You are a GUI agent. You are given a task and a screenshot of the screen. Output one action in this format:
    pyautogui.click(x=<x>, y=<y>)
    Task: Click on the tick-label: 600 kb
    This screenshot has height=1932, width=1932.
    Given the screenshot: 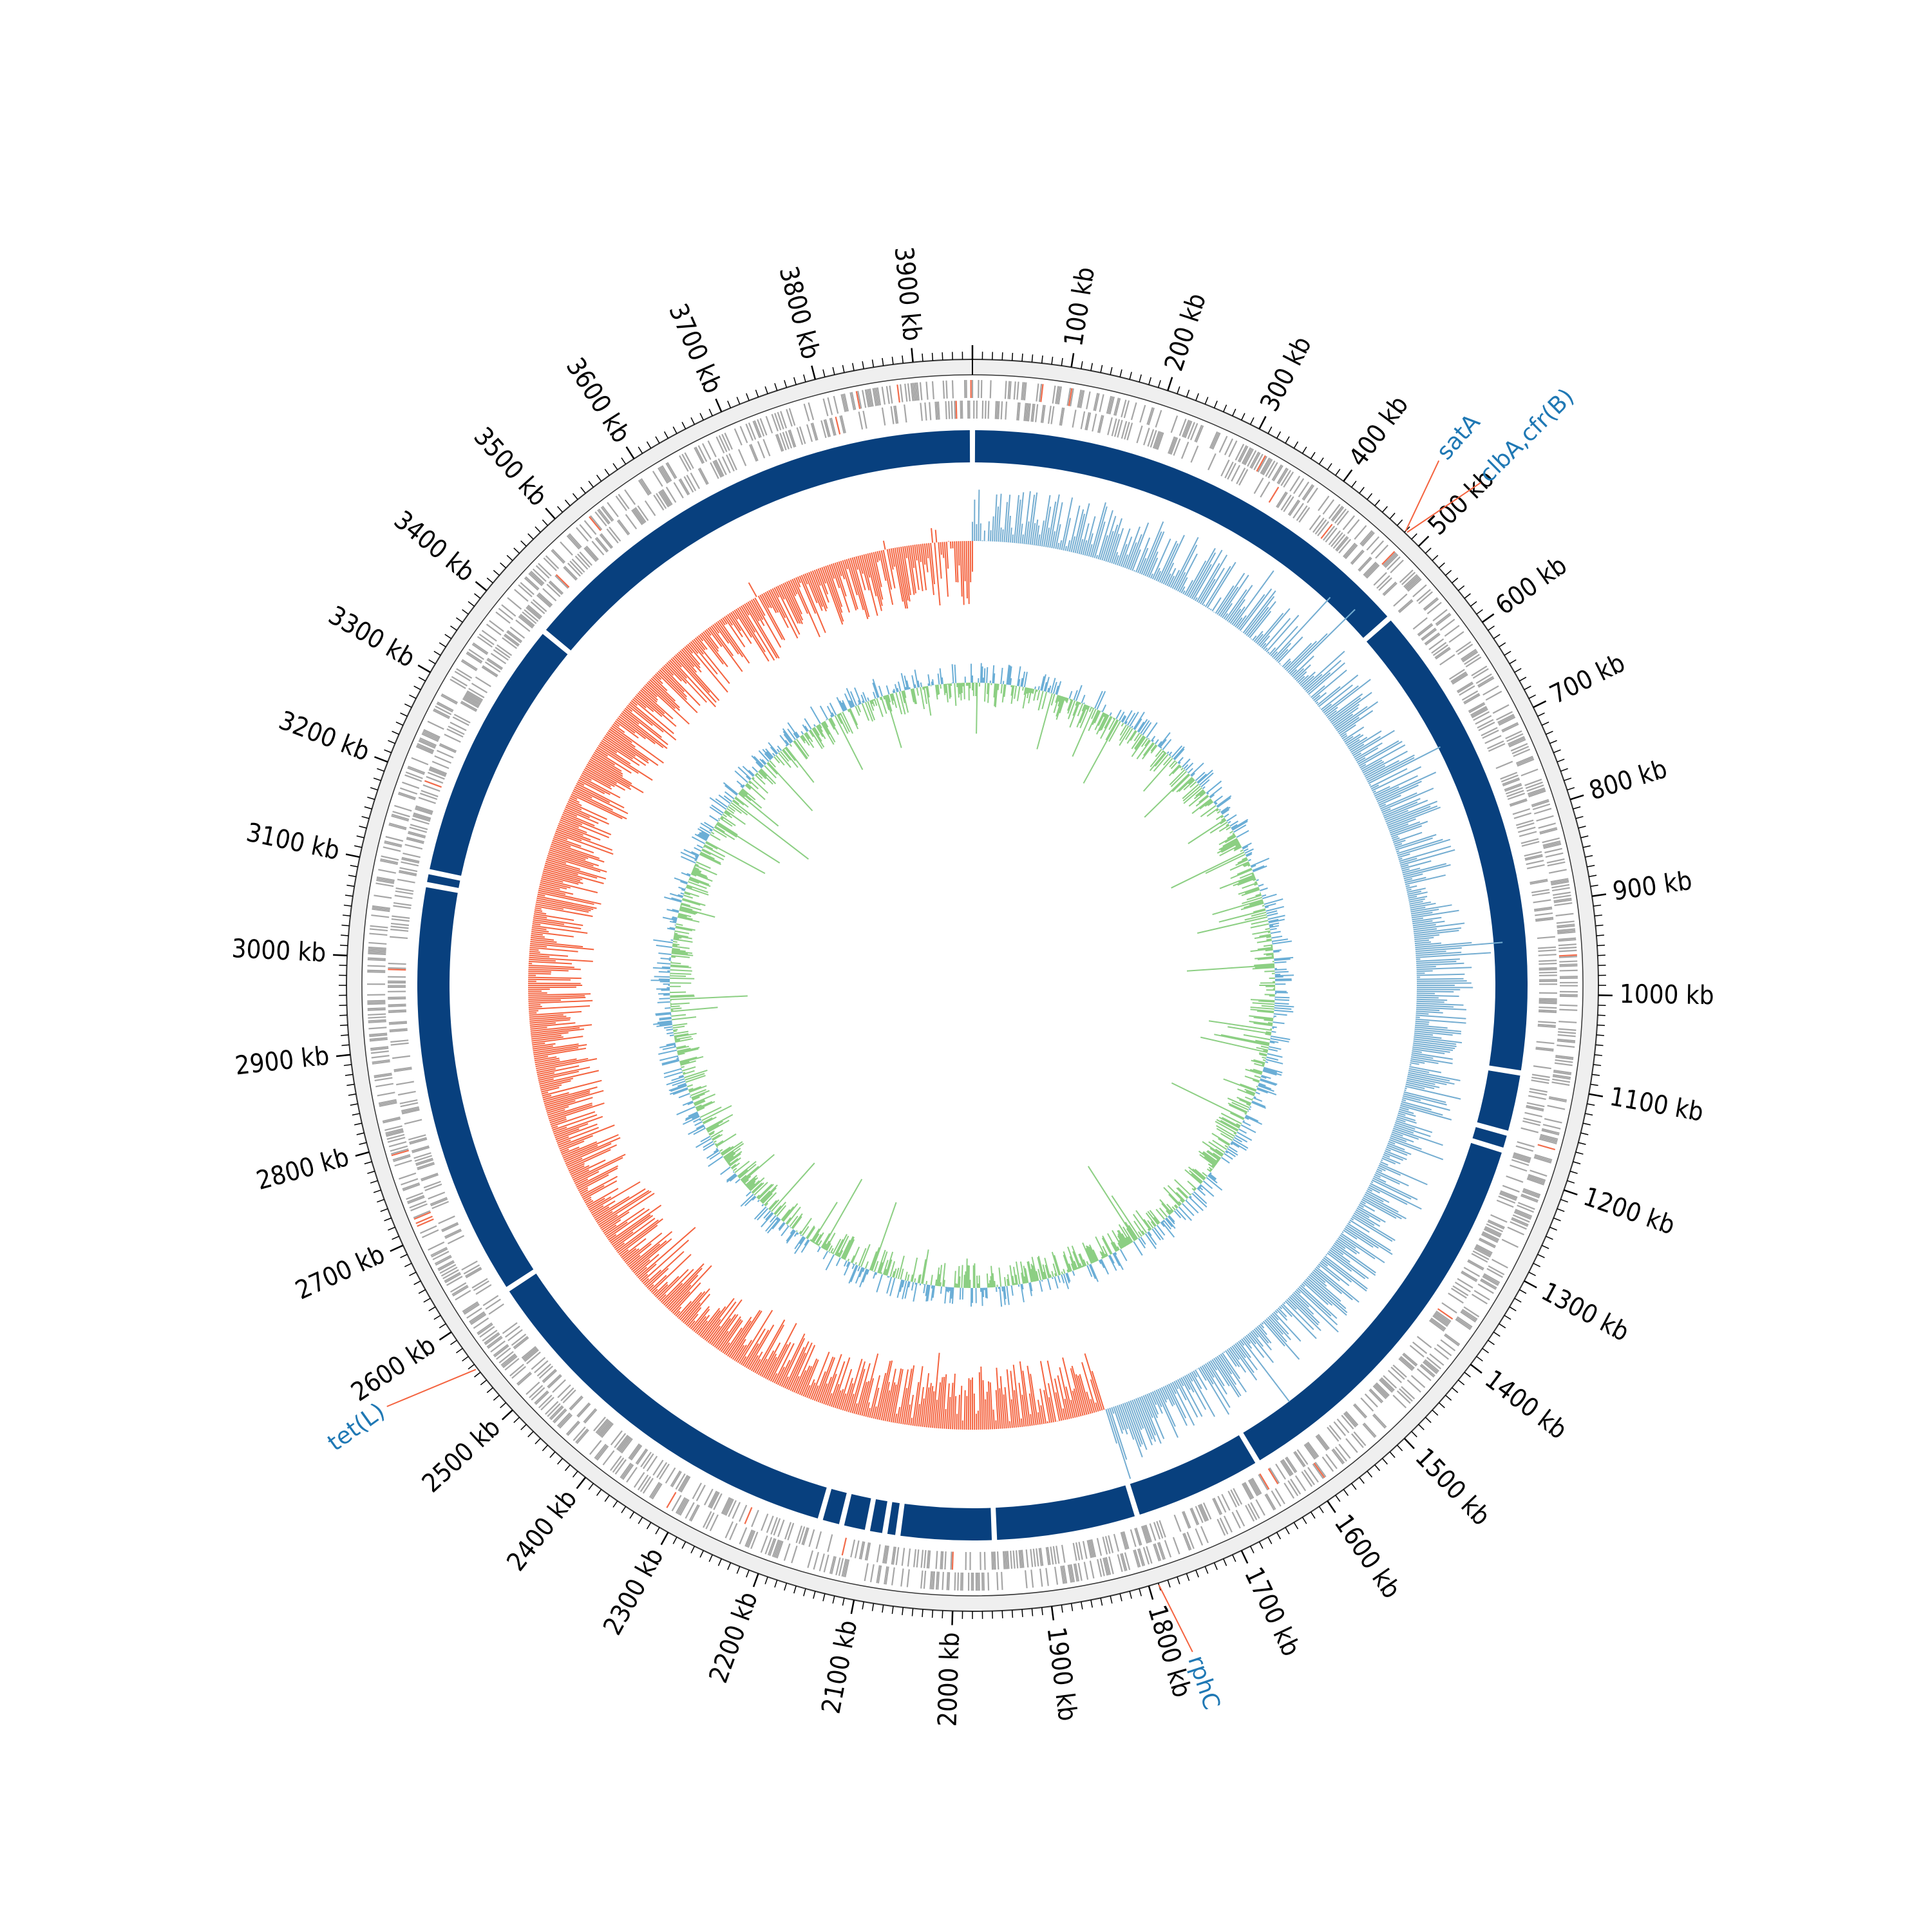 What is the action you would take?
    pyautogui.click(x=1531, y=586)
    